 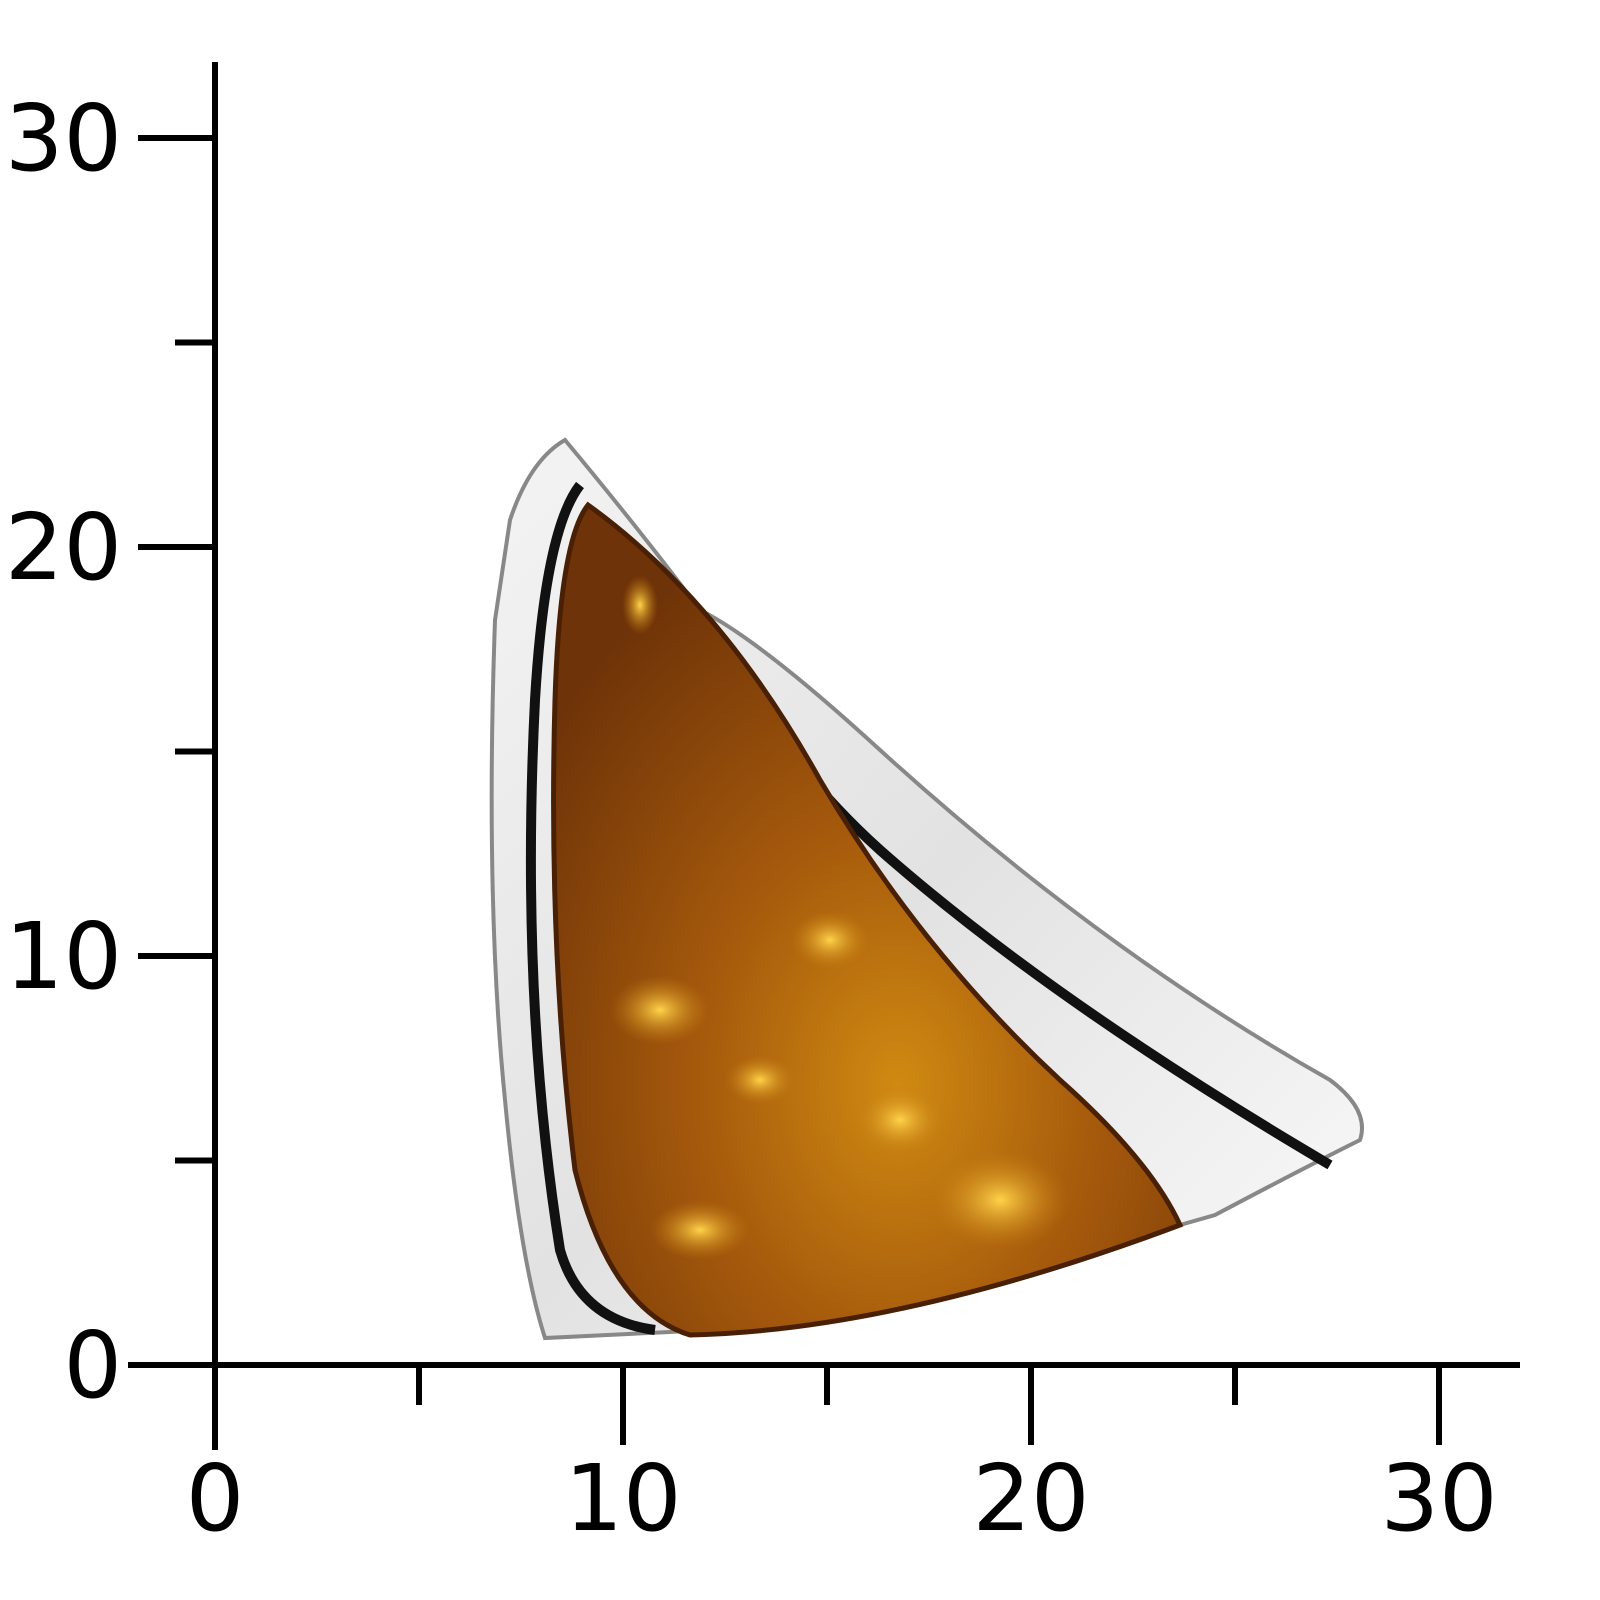 What do you see at coordinates (1030, 1498) in the screenshot?
I see `x-tick-label: 20` at bounding box center [1030, 1498].